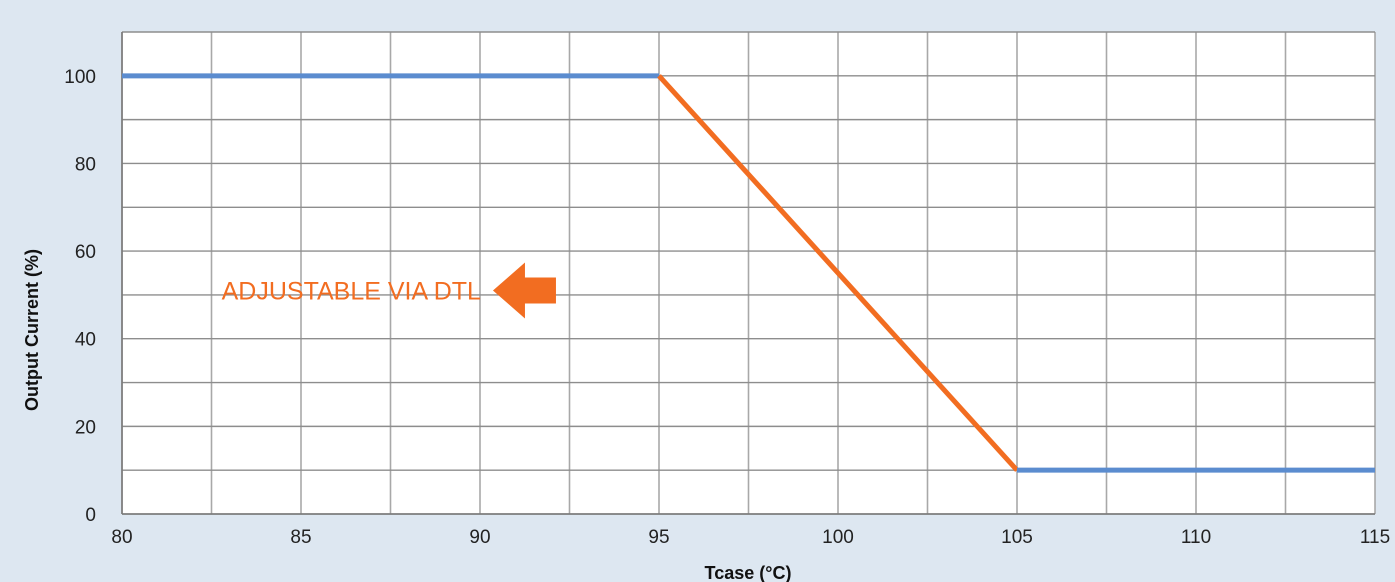 The height and width of the screenshot is (582, 1395). Describe the element at coordinates (1017, 537) in the screenshot. I see `x-tick-label: 105` at that location.